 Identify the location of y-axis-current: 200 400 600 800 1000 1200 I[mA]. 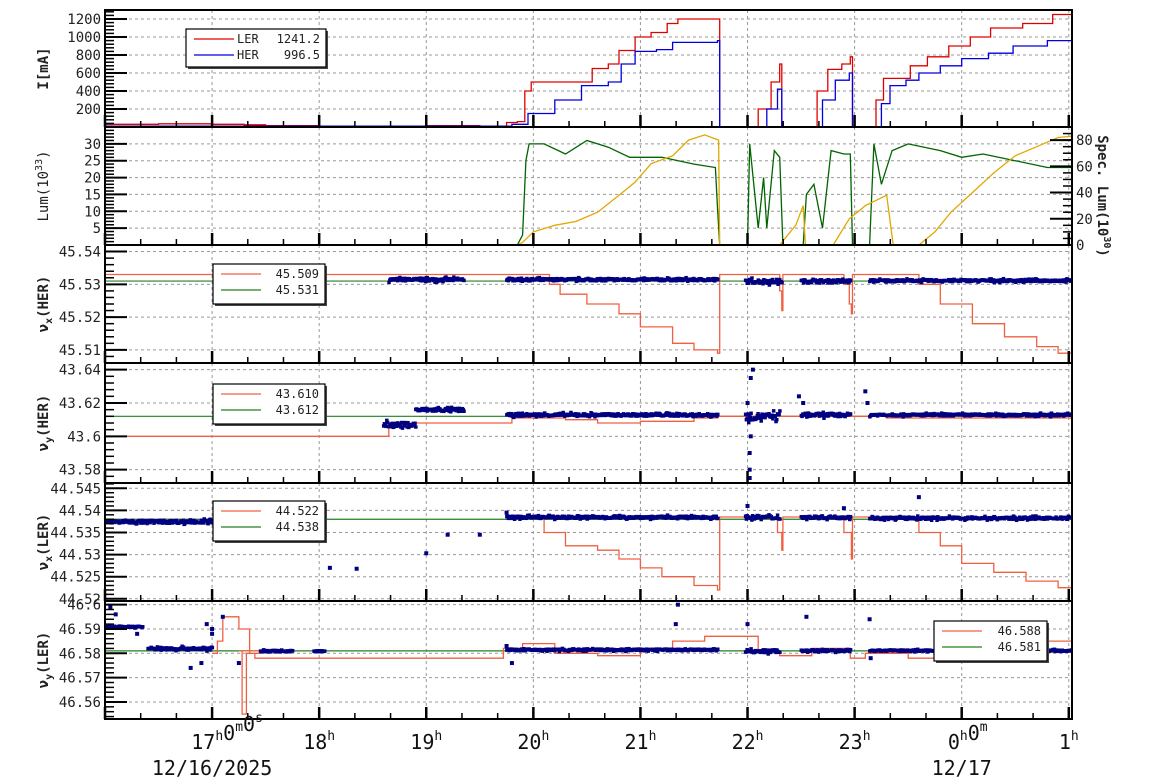
(553, 69).